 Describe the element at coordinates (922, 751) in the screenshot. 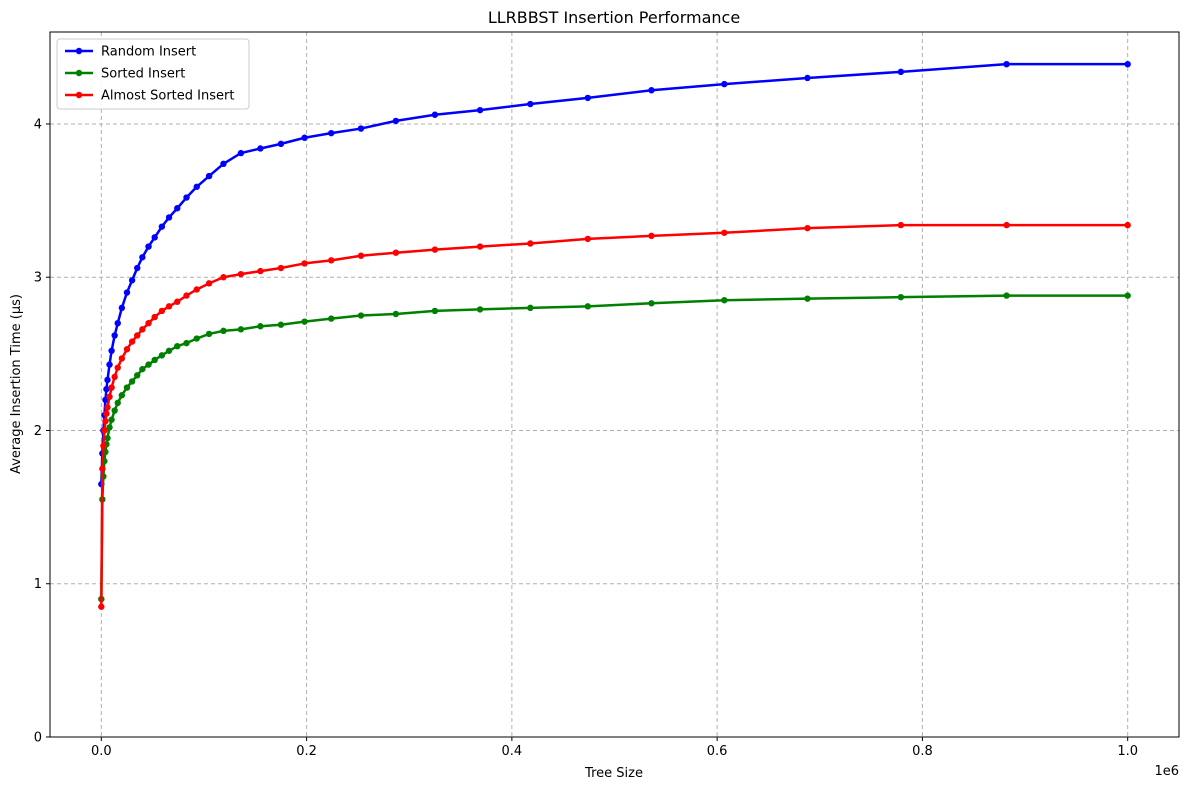

I see `x-tick-label: 0.8` at that location.